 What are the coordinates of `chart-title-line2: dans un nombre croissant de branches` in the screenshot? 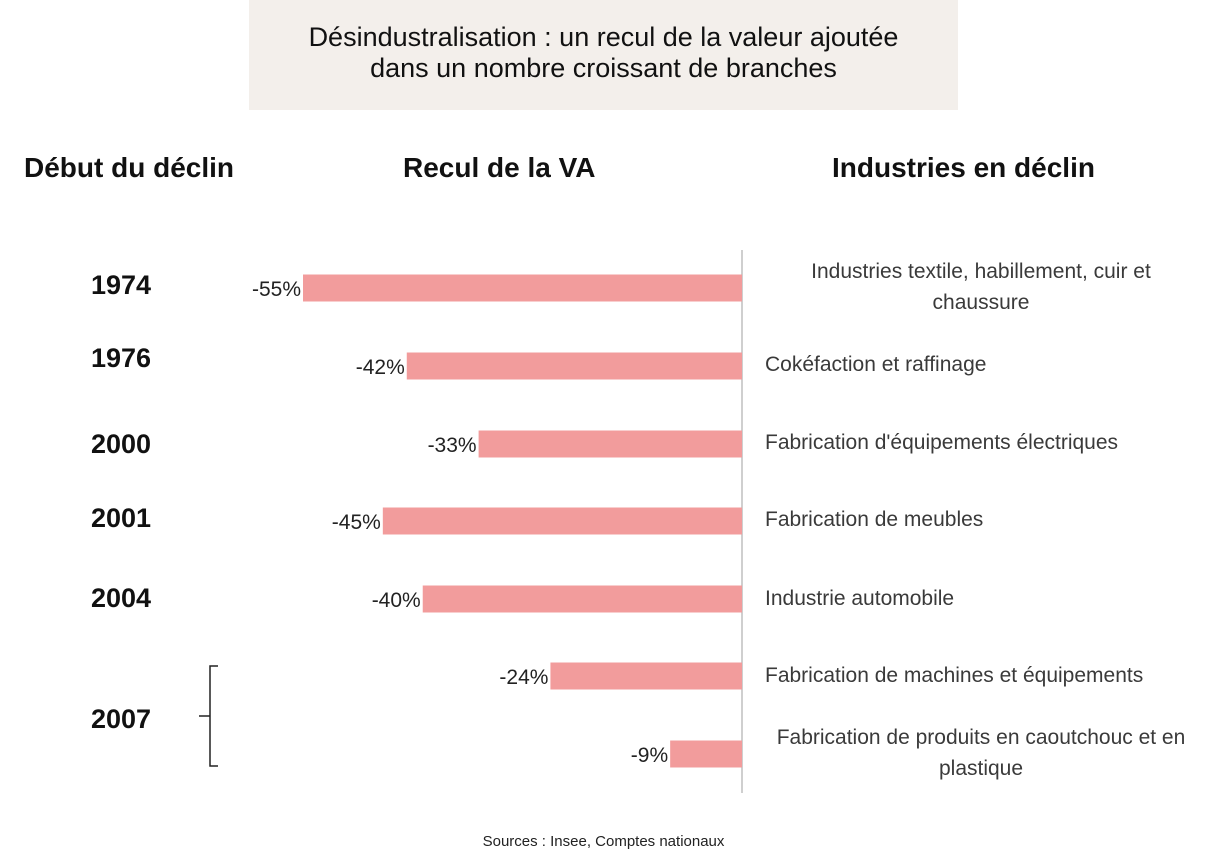 It's located at (603, 68).